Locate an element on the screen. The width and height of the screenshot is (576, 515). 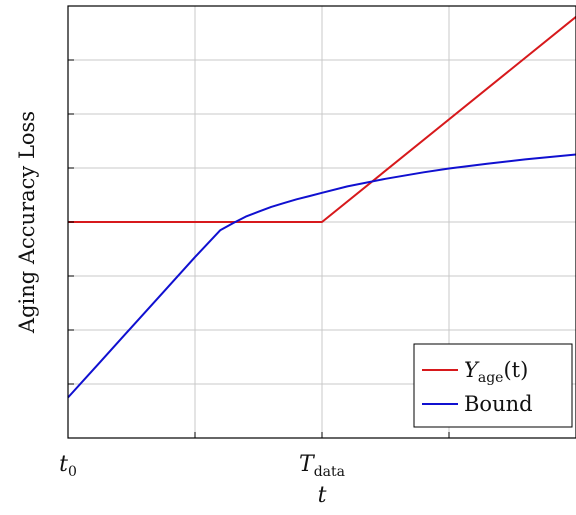
legend-label-1: Bound is located at coordinates (498, 404).